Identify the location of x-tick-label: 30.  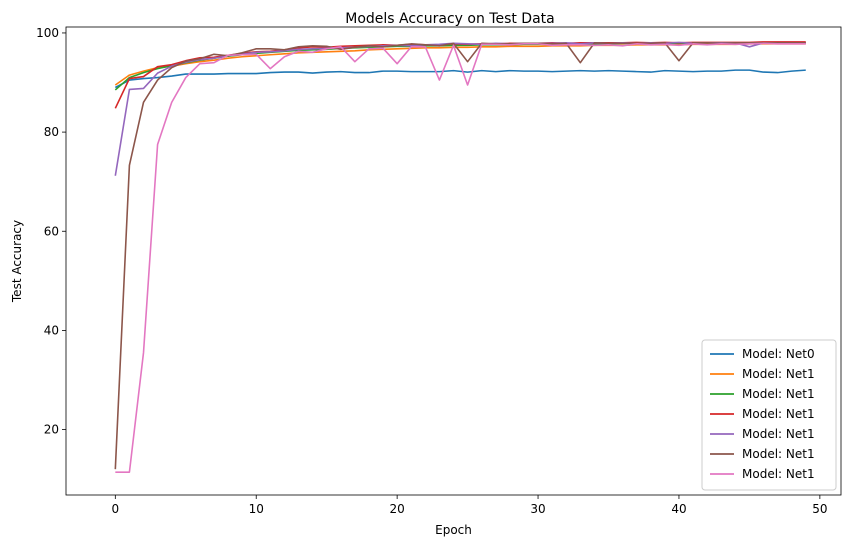
(537, 509).